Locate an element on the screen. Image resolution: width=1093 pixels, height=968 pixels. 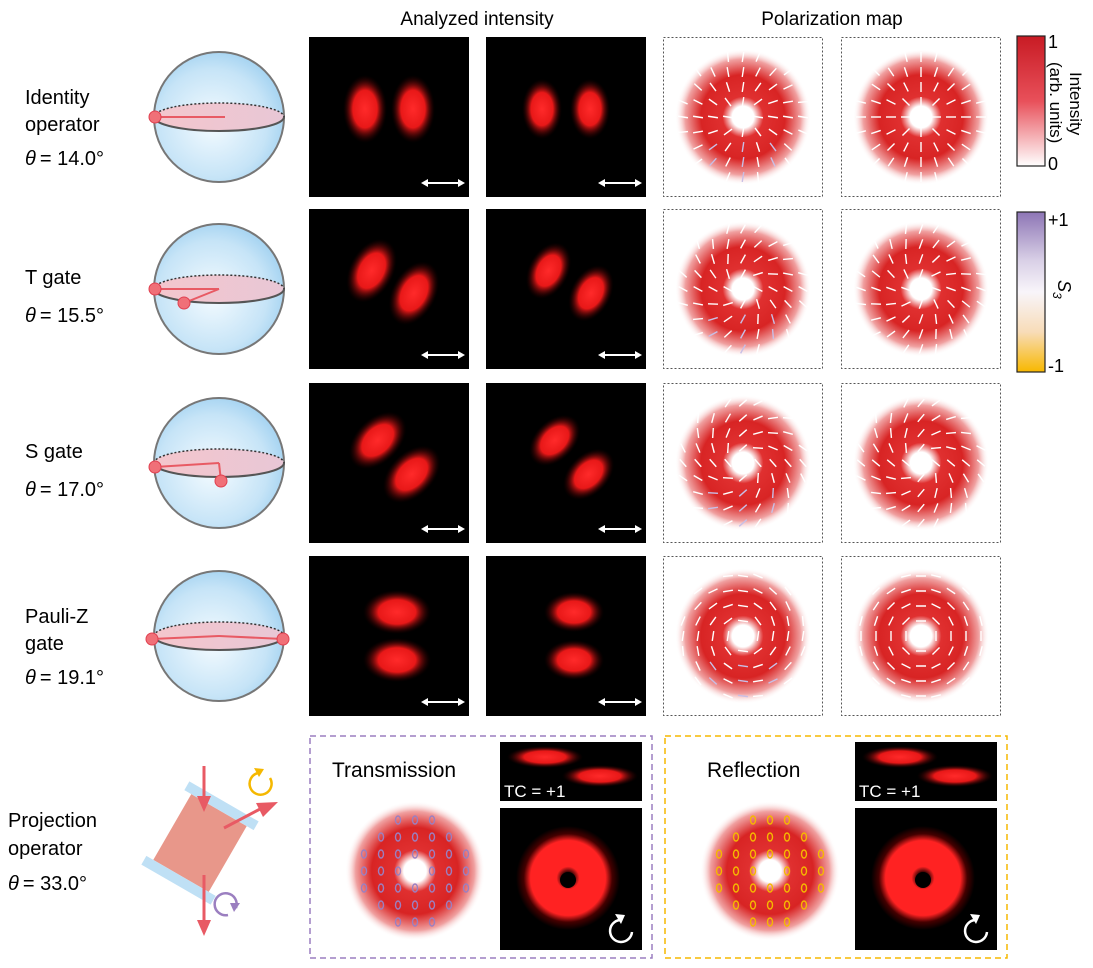
theta-value: θ= 19.1° is located at coordinates (64, 678).